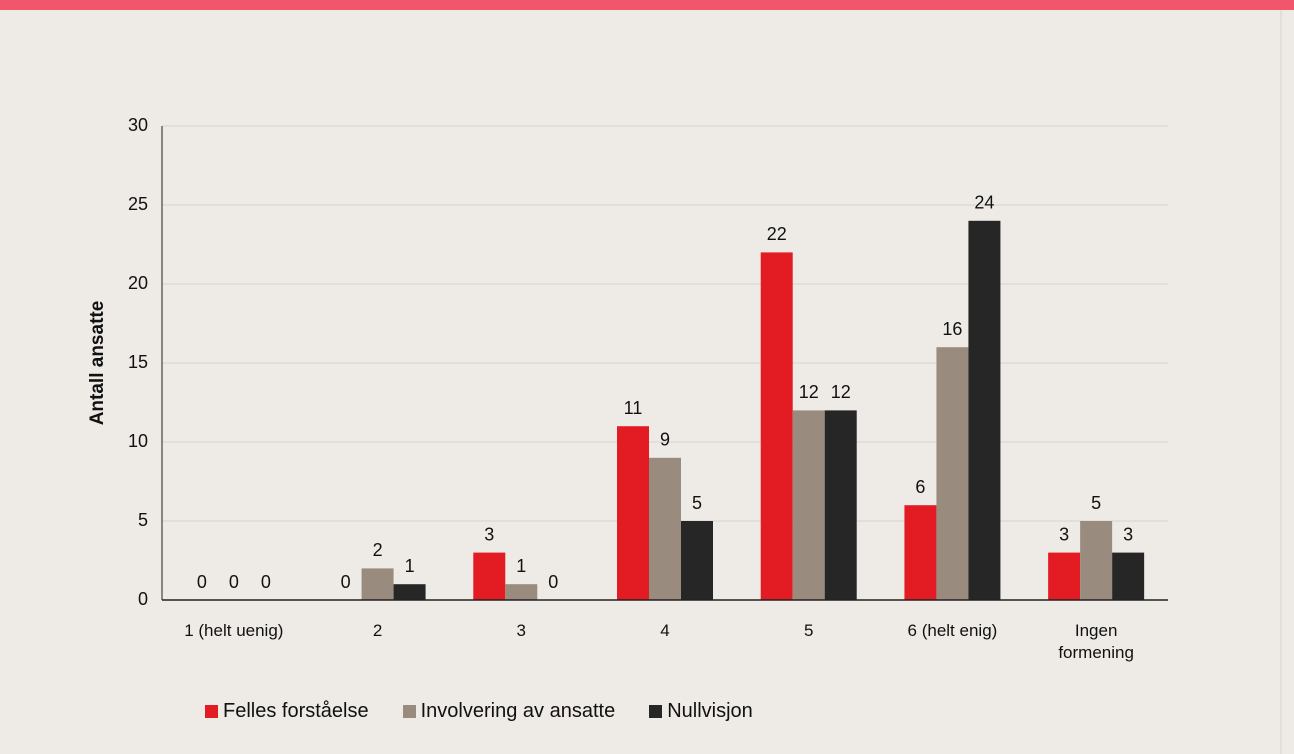 The width and height of the screenshot is (1294, 754). I want to click on x-tick-label: 1 (helt uenig), so click(234, 630).